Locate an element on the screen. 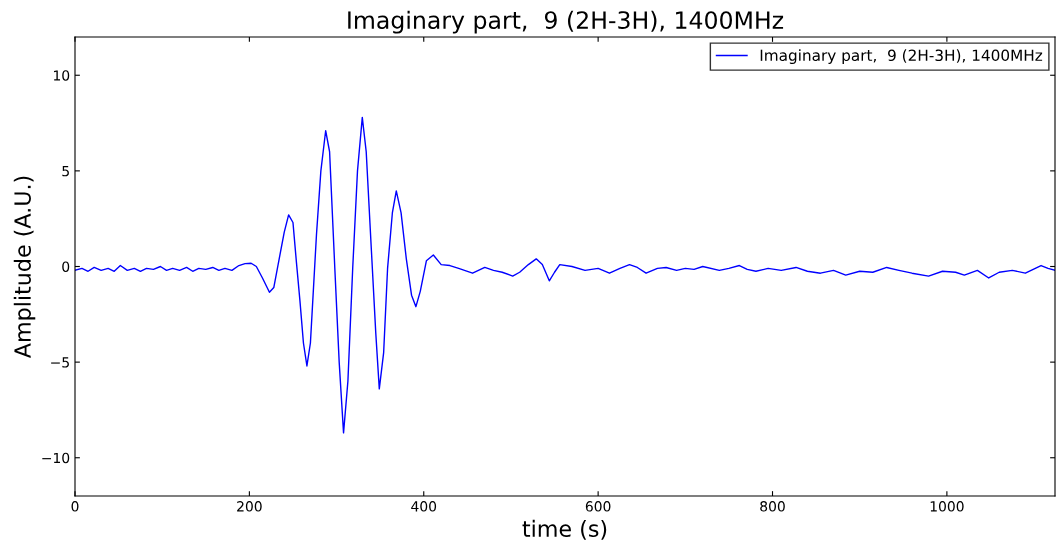 Image resolution: width=1056 pixels, height=541 pixels. y-tick-label: 5 is located at coordinates (65, 171).